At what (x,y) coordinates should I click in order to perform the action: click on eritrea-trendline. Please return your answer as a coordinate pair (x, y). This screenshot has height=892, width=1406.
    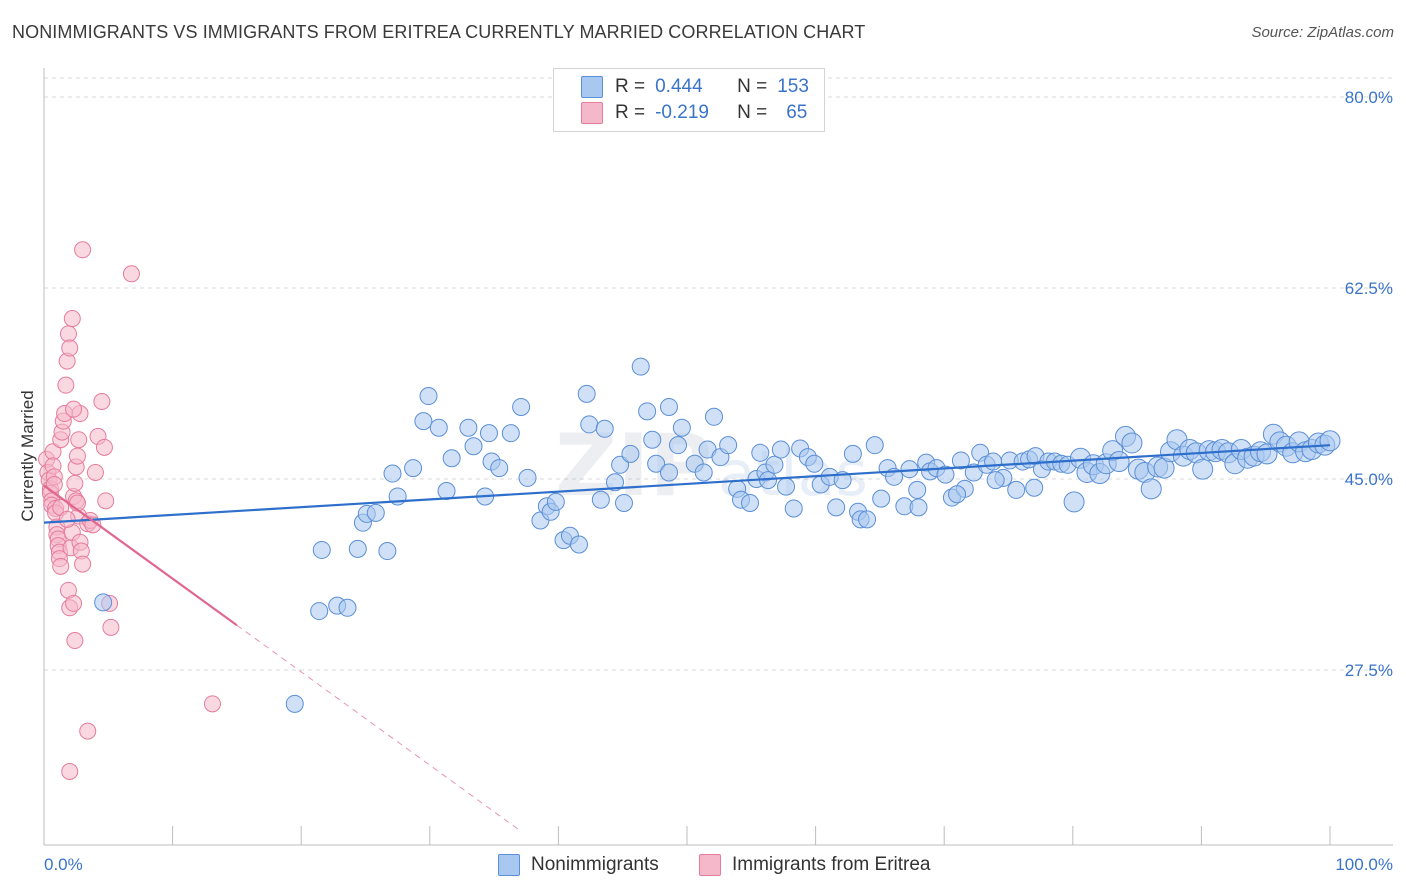
    Looking at the image, I should click on (140, 555).